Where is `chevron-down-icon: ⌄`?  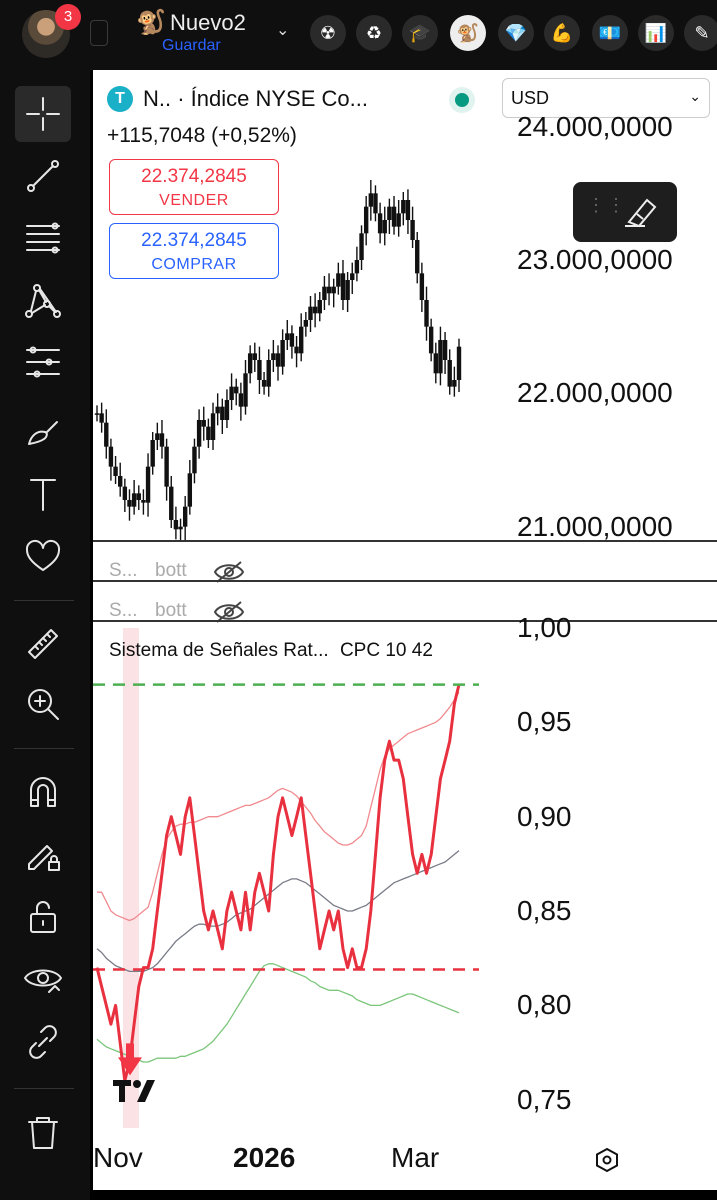 chevron-down-icon: ⌄ is located at coordinates (283, 30).